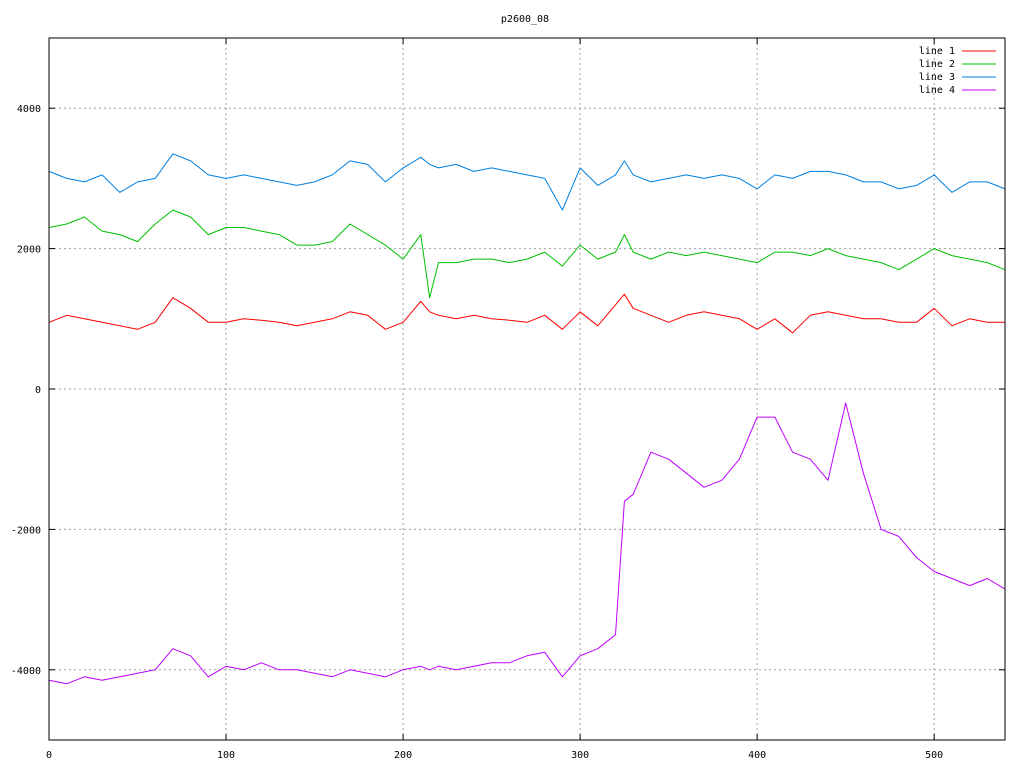  What do you see at coordinates (937, 77) in the screenshot?
I see `legend-label: line 3` at bounding box center [937, 77].